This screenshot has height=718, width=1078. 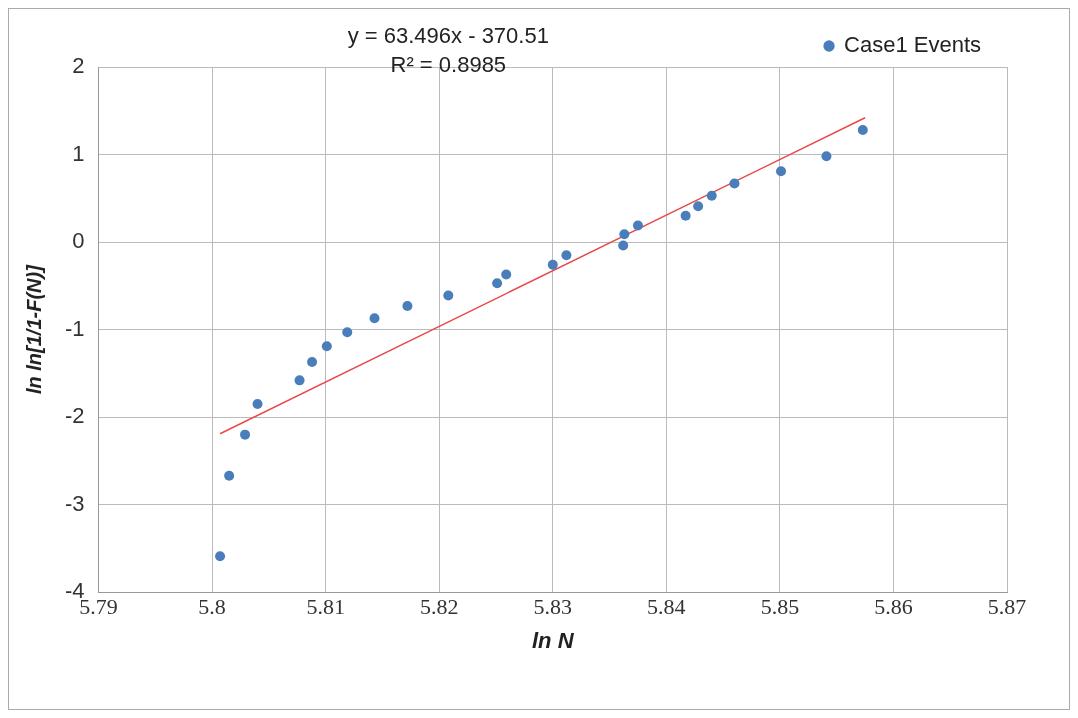 I want to click on y-tick-label: -1, so click(x=75, y=328).